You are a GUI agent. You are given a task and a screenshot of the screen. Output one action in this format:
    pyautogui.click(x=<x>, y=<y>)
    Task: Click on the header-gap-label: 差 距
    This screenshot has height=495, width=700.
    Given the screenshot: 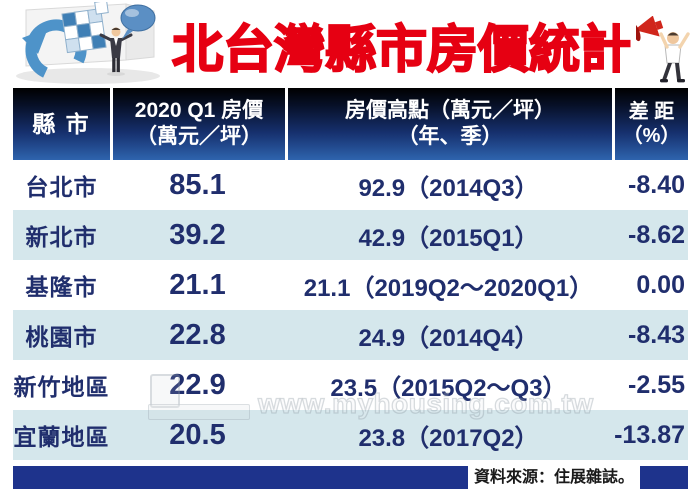 What is the action you would take?
    pyautogui.click(x=651, y=111)
    